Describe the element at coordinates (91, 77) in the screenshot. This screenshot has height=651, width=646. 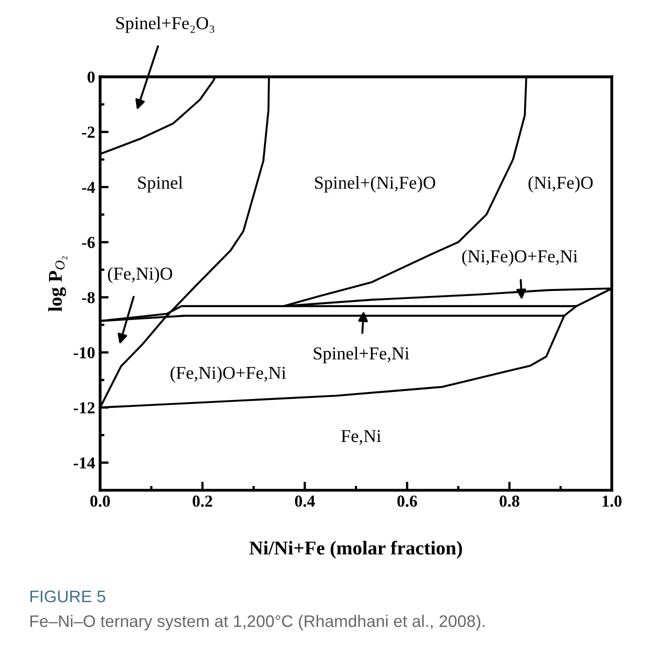
I see `y-tick-label: 0` at that location.